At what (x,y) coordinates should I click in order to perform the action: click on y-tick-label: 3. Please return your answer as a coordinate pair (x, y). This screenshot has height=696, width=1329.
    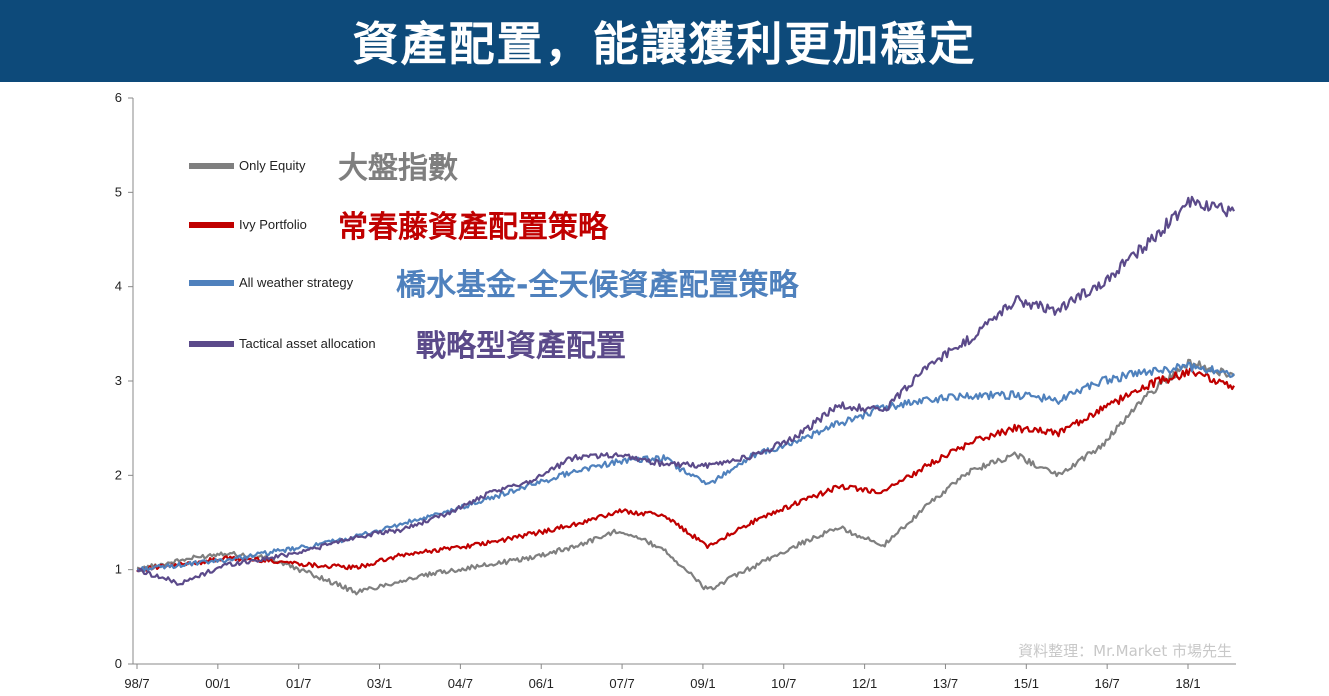
    Looking at the image, I should click on (118, 380).